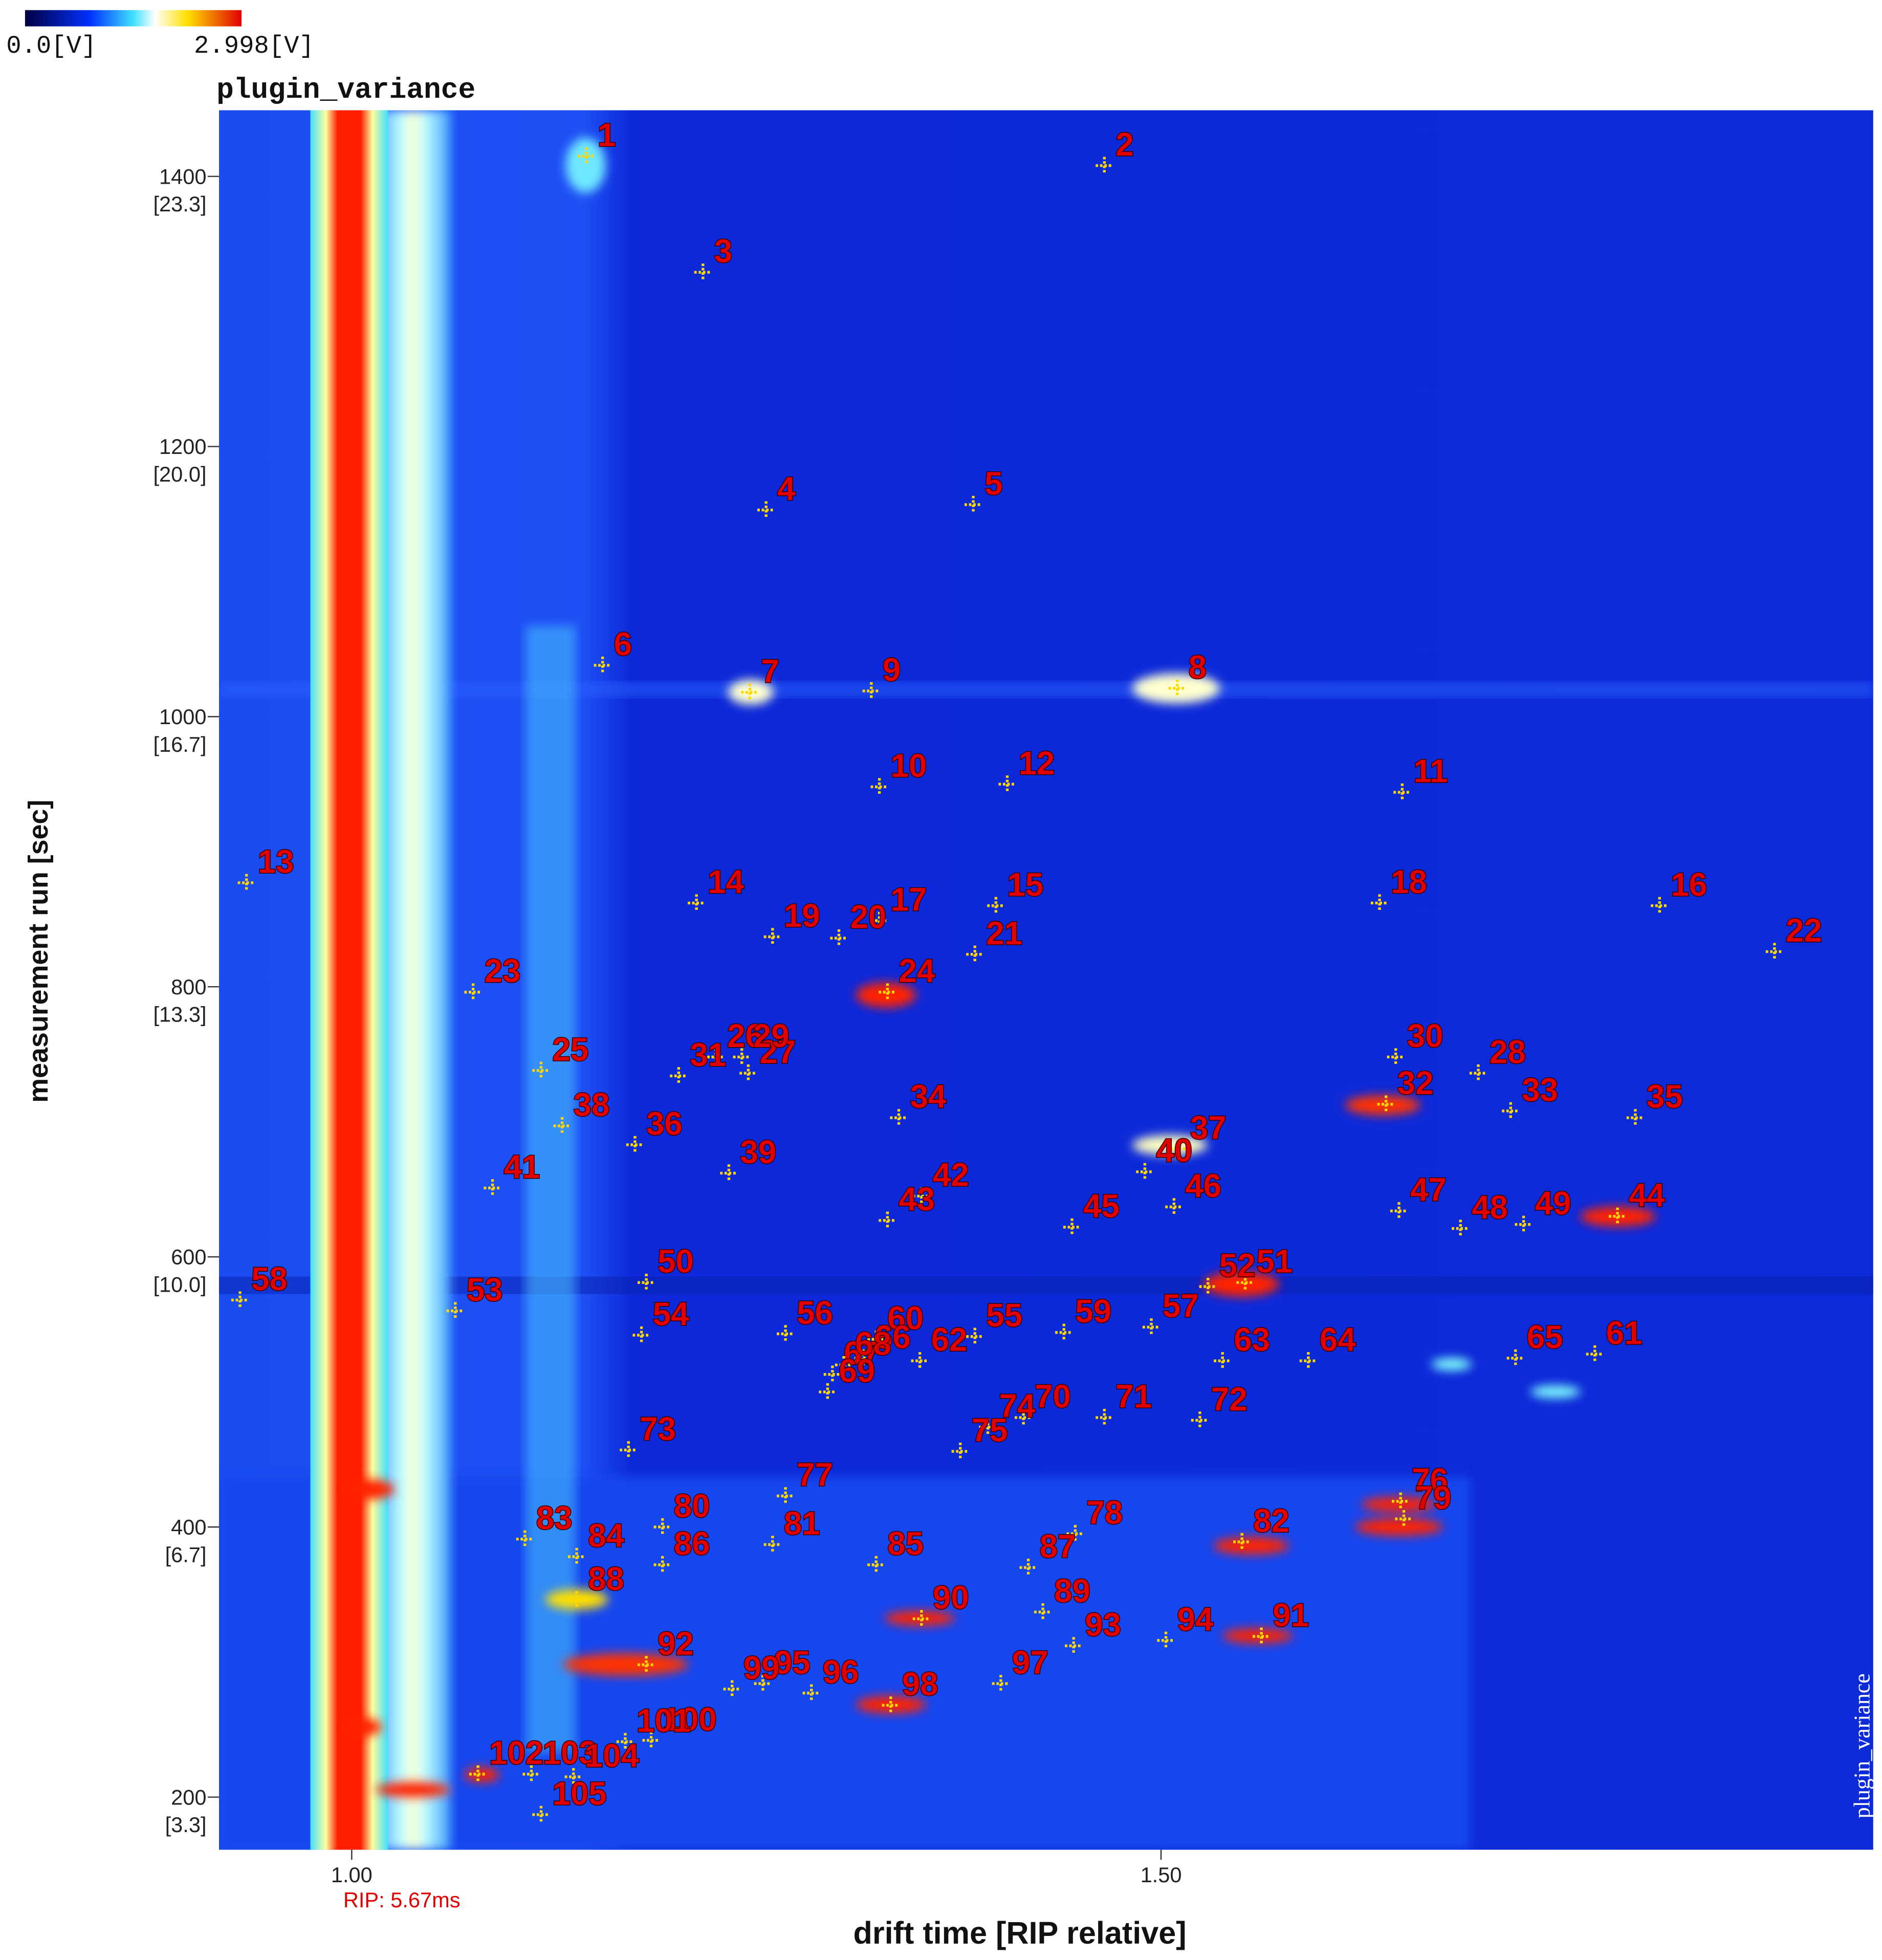  I want to click on peak-label: 98, so click(920, 1684).